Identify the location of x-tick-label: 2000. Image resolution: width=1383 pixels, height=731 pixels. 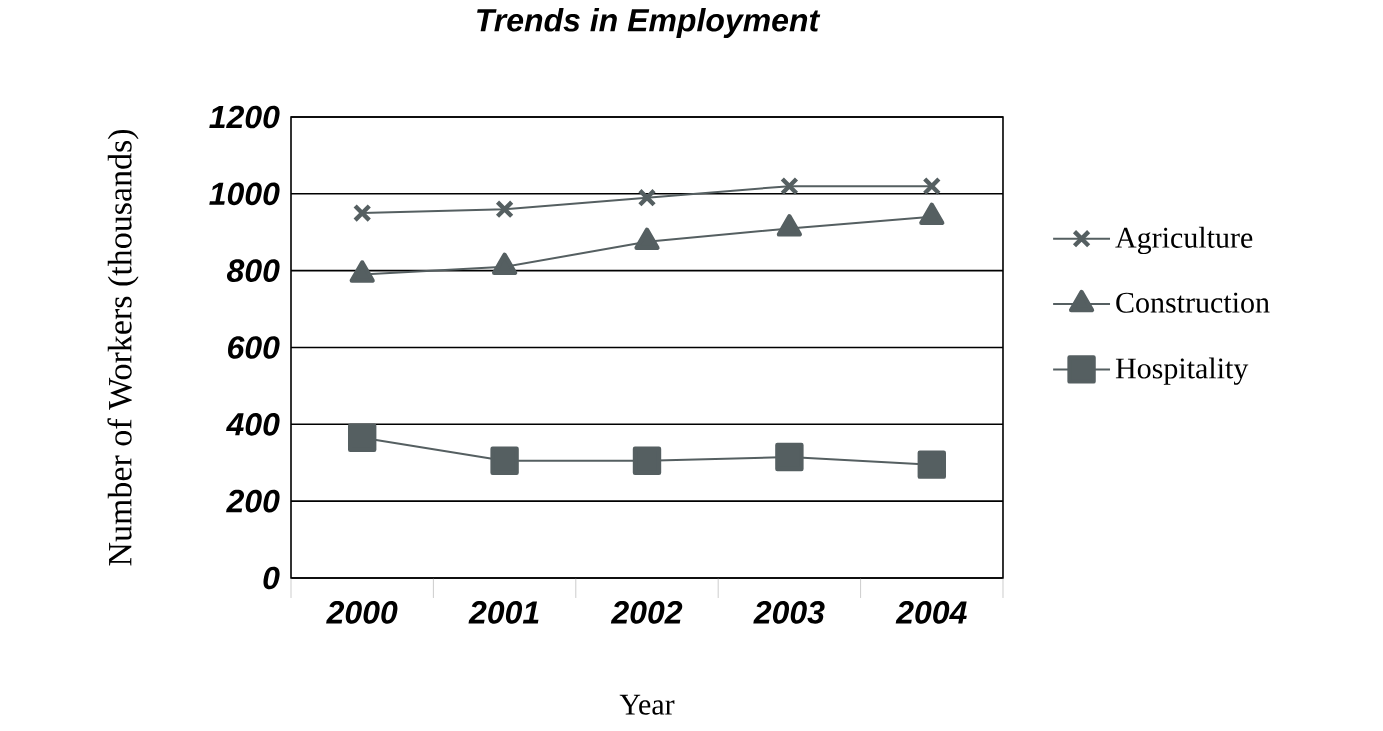
(362, 612).